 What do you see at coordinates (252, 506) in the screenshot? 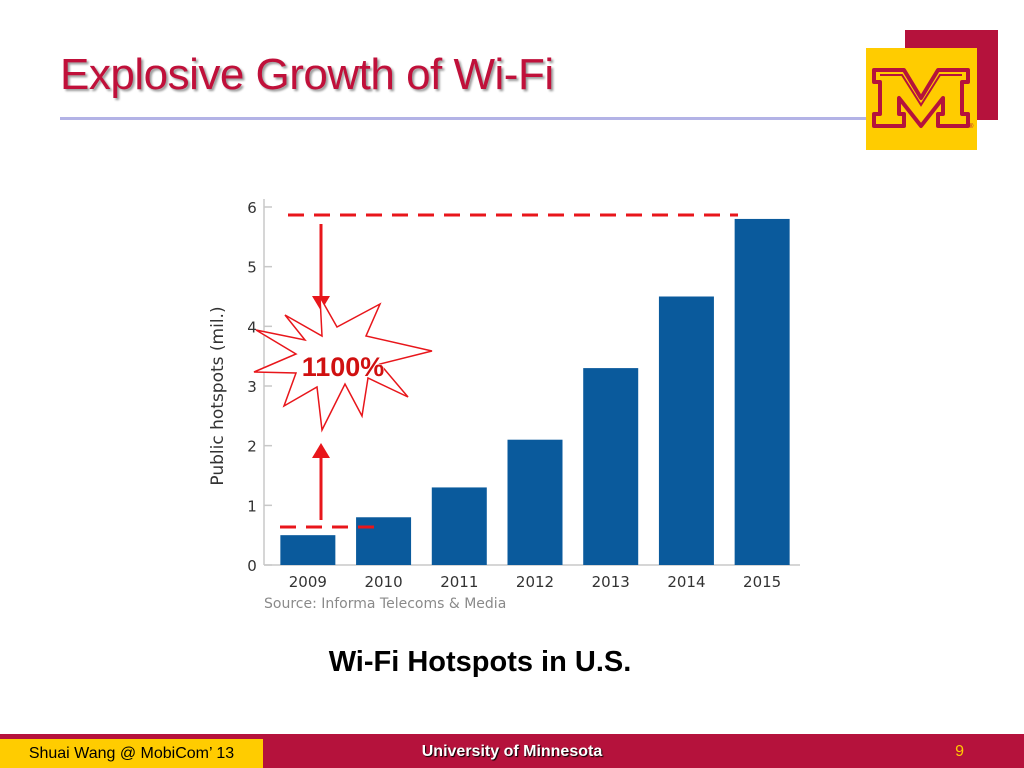
I see `y-tick-label: 1` at bounding box center [252, 506].